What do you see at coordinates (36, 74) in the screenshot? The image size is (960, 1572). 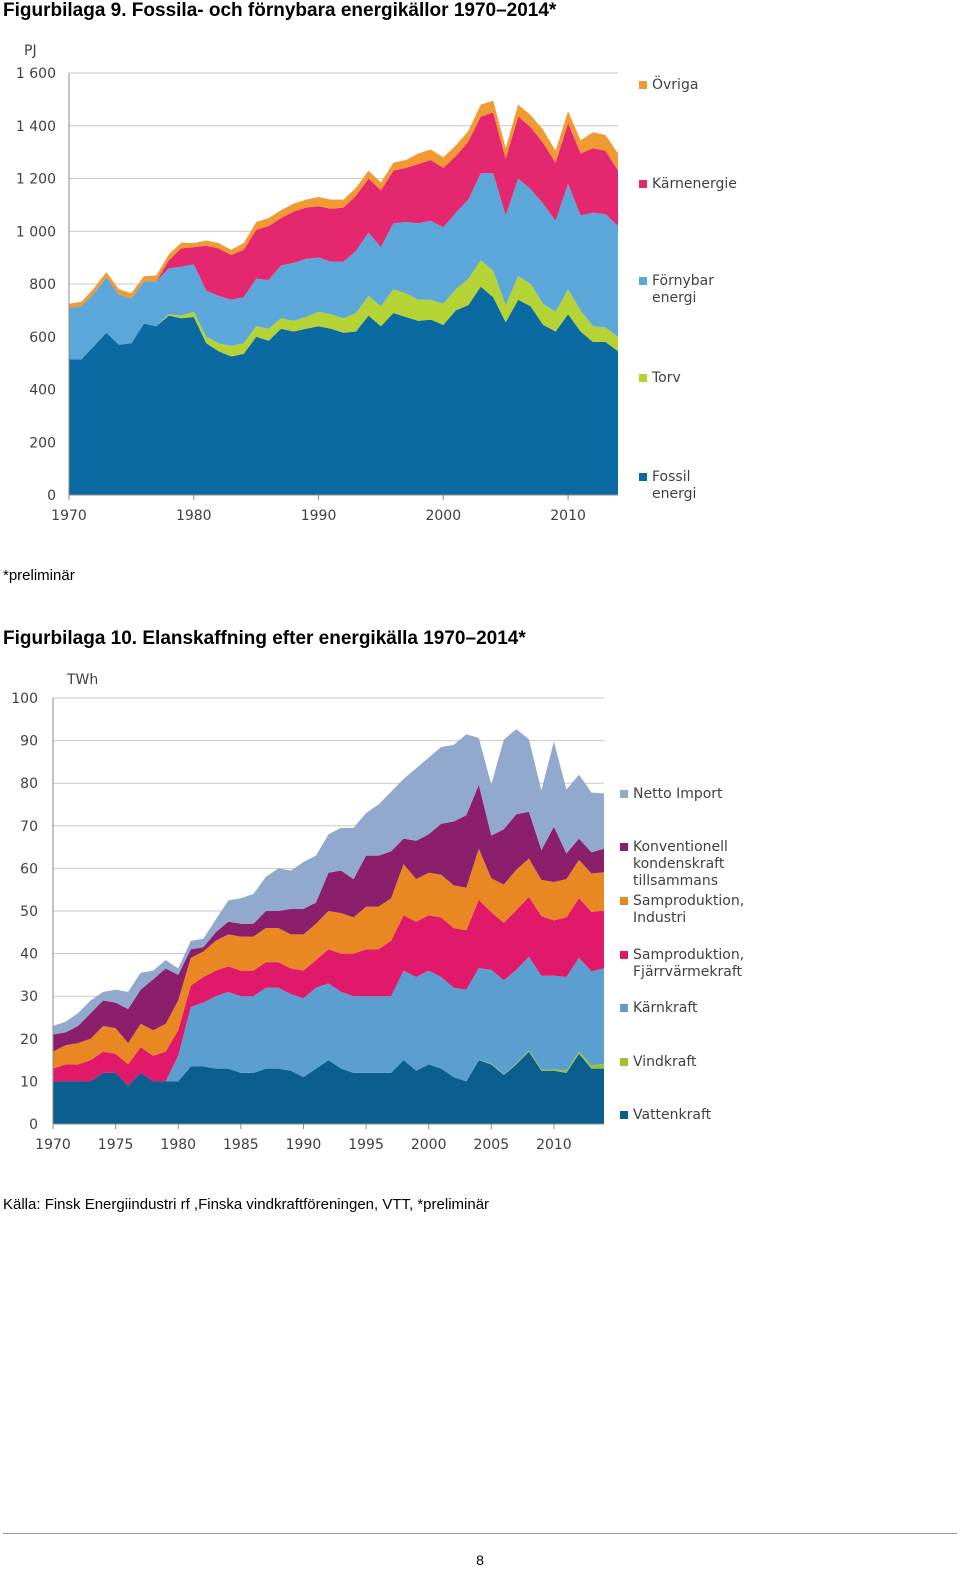 I see `y-tick-label: 1 600` at bounding box center [36, 74].